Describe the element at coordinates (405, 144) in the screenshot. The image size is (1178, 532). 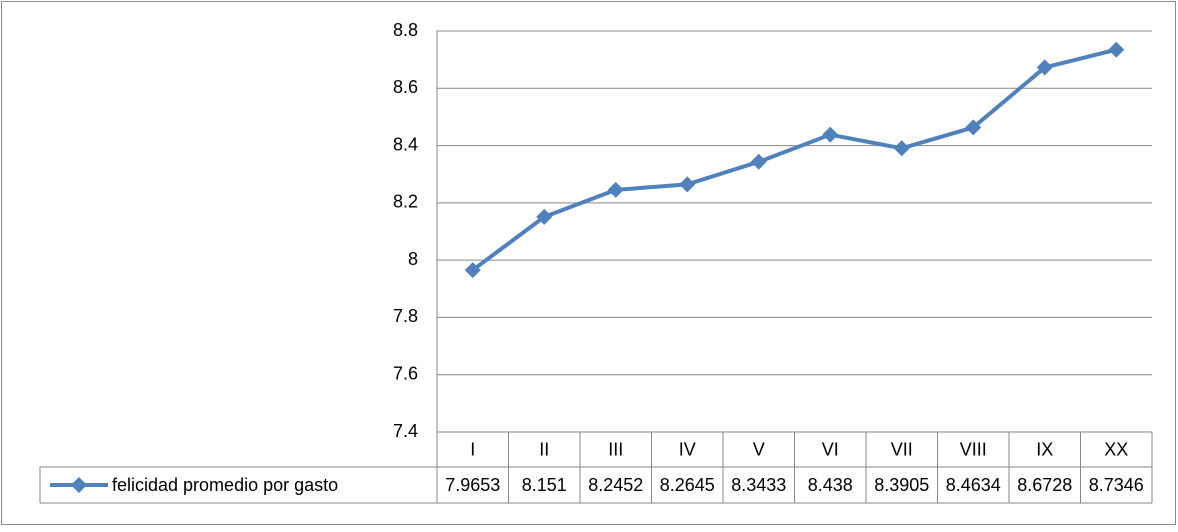
I see `y-tick-label: 8.4` at that location.